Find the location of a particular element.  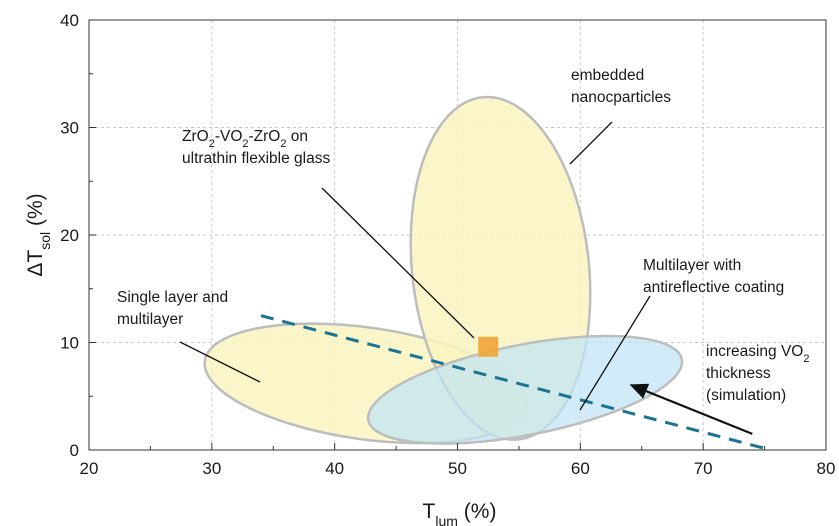

annotation-single: Single layer and is located at coordinates (172, 297).